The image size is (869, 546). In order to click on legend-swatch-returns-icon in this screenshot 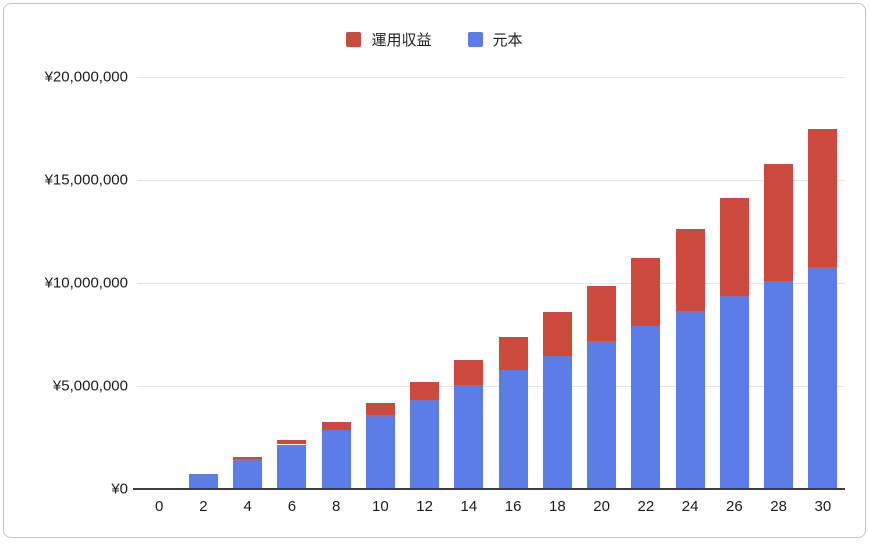, I will do `click(354, 39)`.